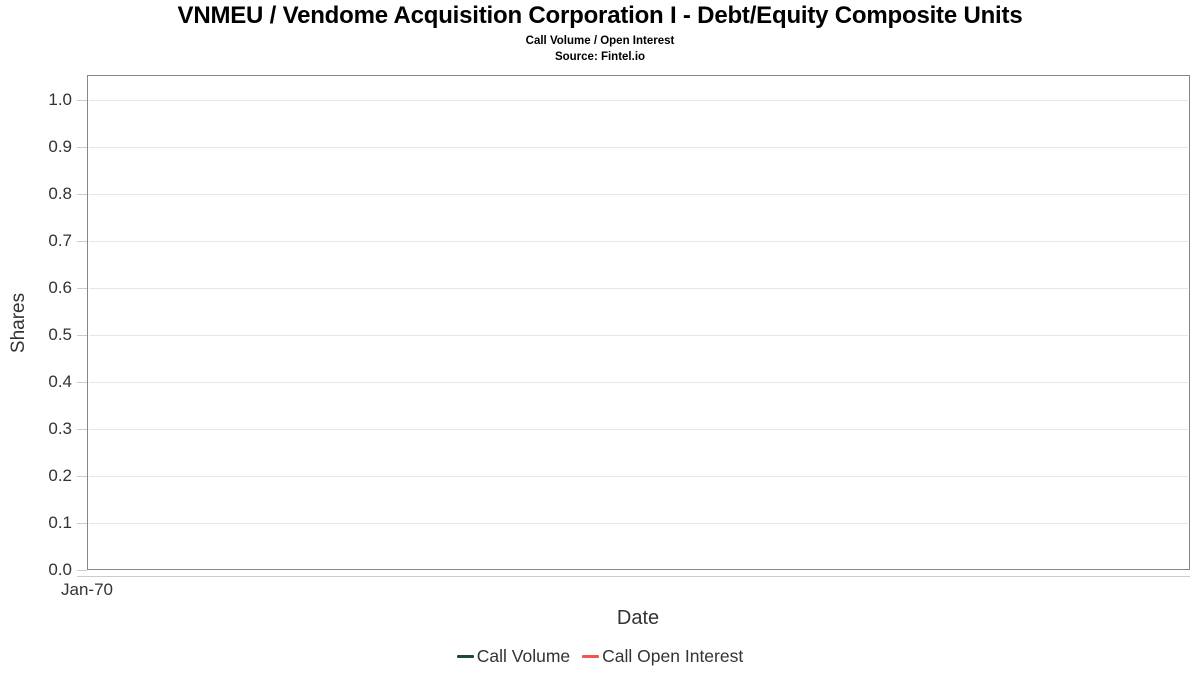  Describe the element at coordinates (465, 656) in the screenshot. I see `call-volume-line-marker` at that location.